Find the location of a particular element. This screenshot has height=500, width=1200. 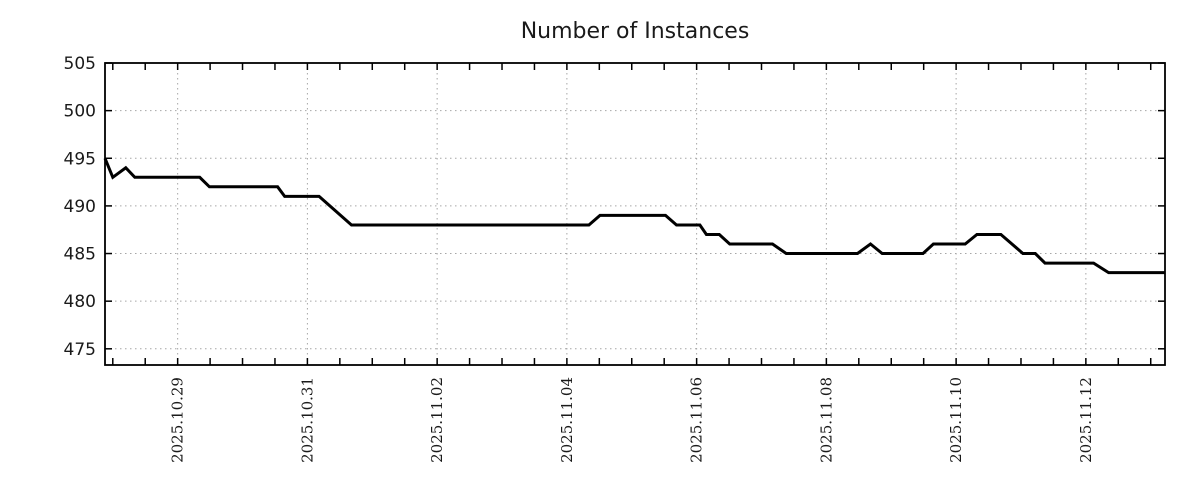

y-tick-label: 475 is located at coordinates (80, 350).